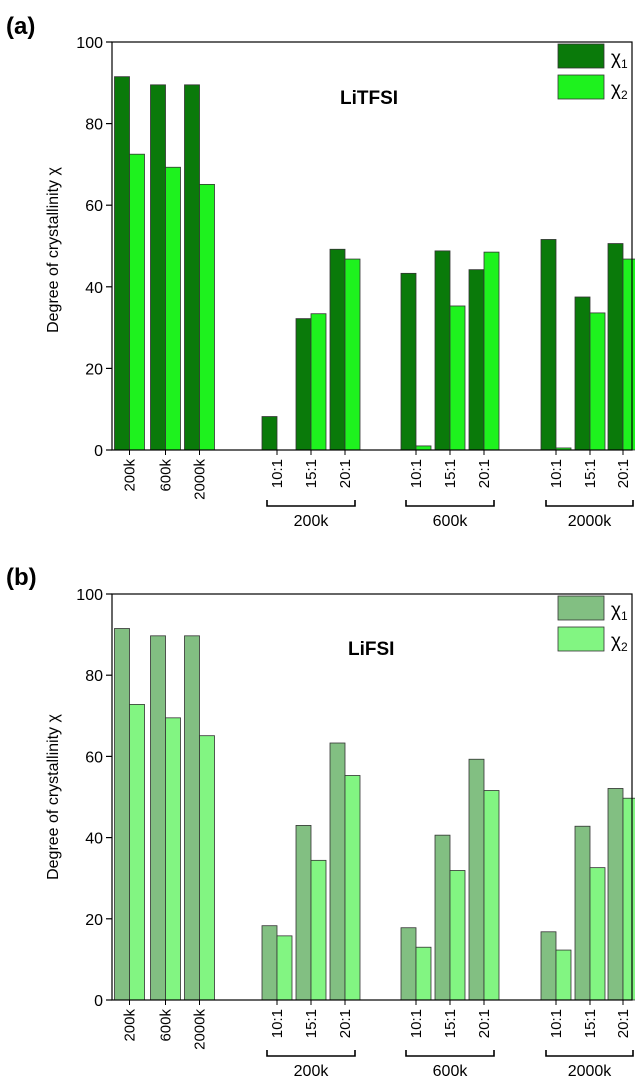 The height and width of the screenshot is (1090, 635). What do you see at coordinates (94, 798) in the screenshot?
I see `y-axis-b: 0 20 40 60 80 100` at bounding box center [94, 798].